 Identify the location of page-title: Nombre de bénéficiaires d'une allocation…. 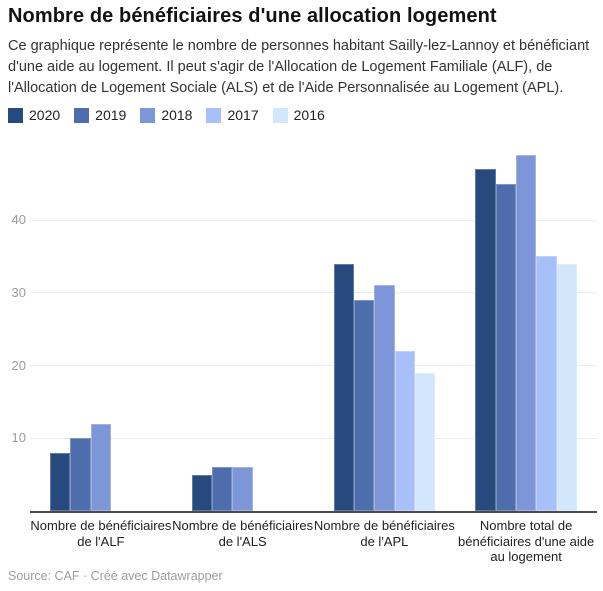
(252, 16).